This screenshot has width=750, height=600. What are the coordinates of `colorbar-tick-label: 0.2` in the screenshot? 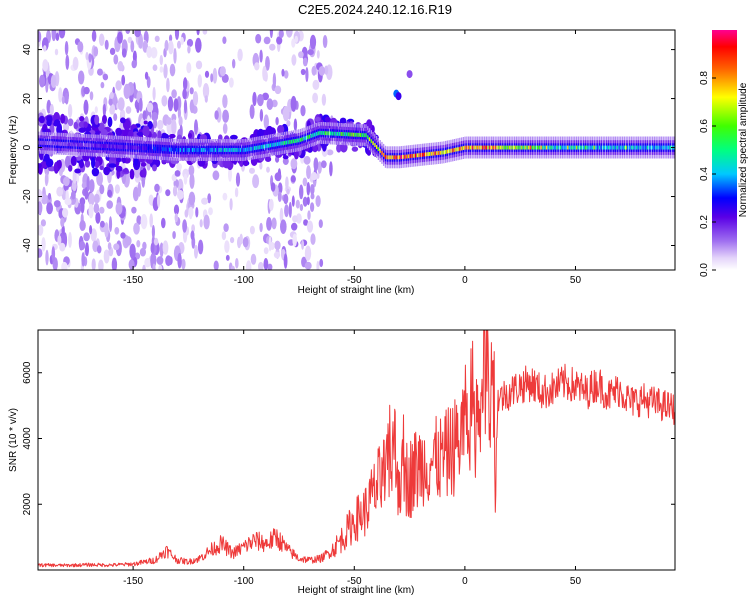 It's located at (704, 222).